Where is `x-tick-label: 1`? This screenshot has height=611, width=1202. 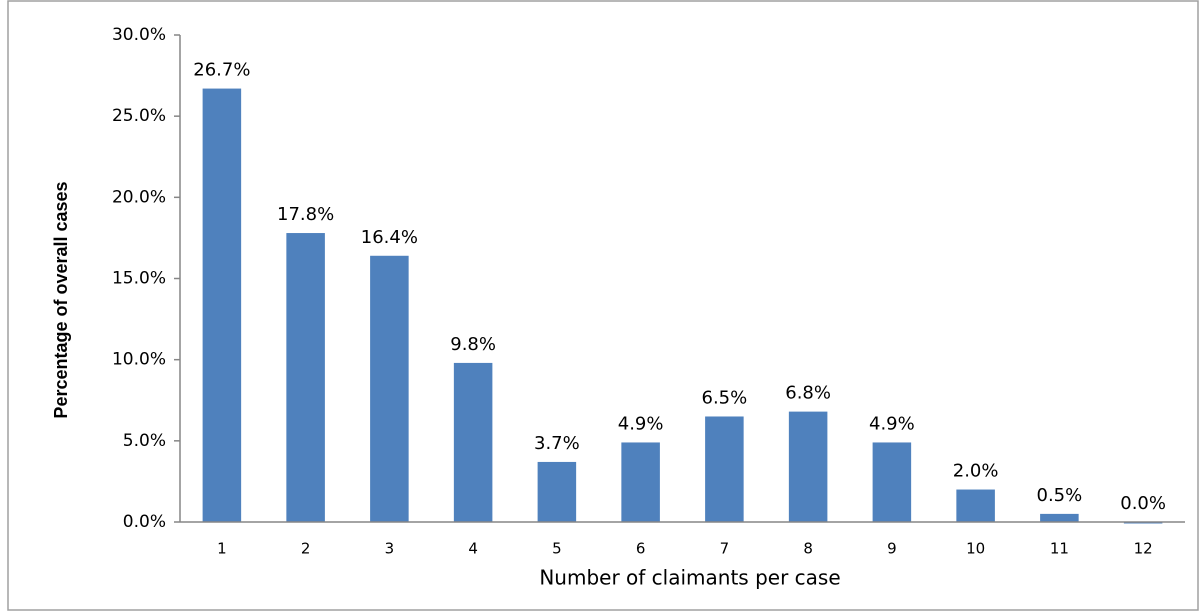 x-tick-label: 1 is located at coordinates (222, 549).